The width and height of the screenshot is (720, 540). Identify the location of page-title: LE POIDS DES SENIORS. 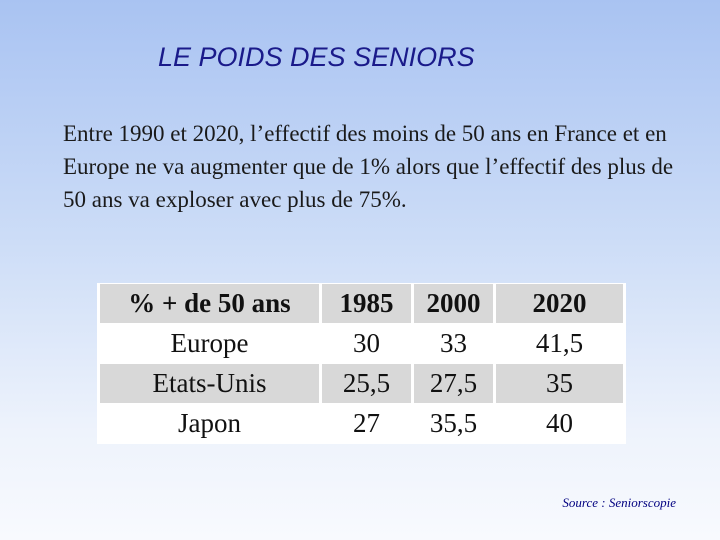
(316, 57).